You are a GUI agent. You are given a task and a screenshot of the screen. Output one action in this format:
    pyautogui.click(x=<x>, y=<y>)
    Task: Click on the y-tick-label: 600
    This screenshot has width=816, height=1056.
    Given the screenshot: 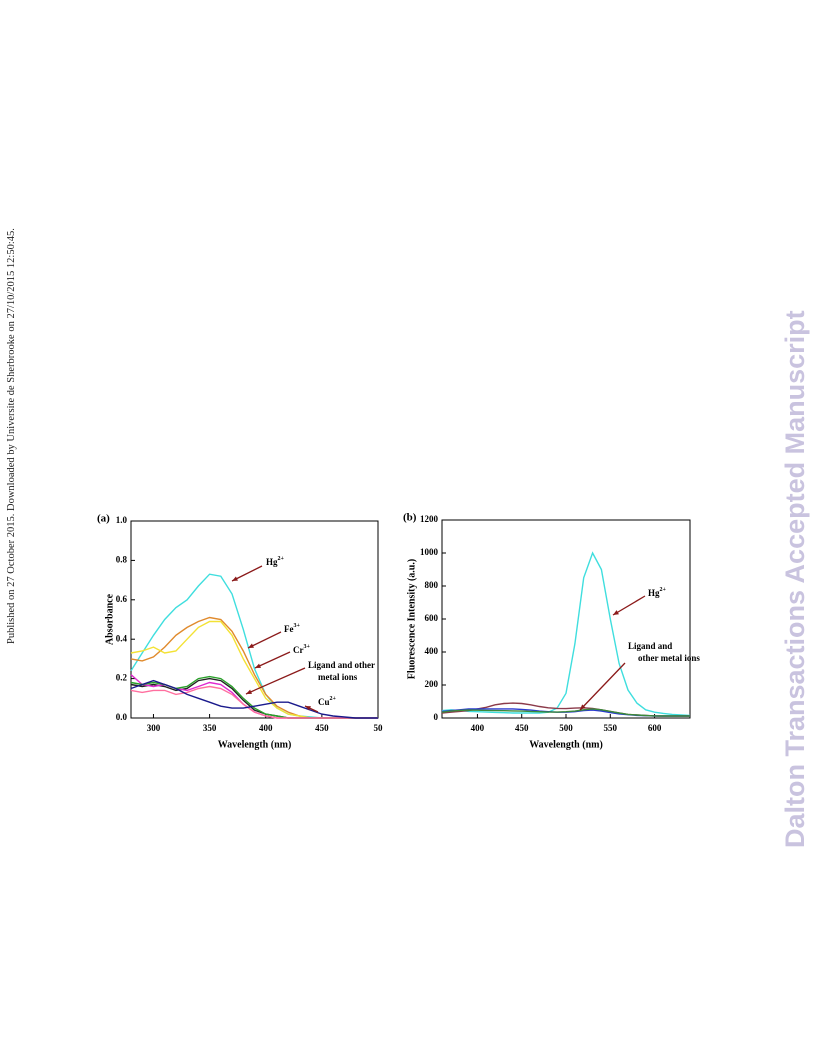 What is the action you would take?
    pyautogui.click(x=432, y=618)
    